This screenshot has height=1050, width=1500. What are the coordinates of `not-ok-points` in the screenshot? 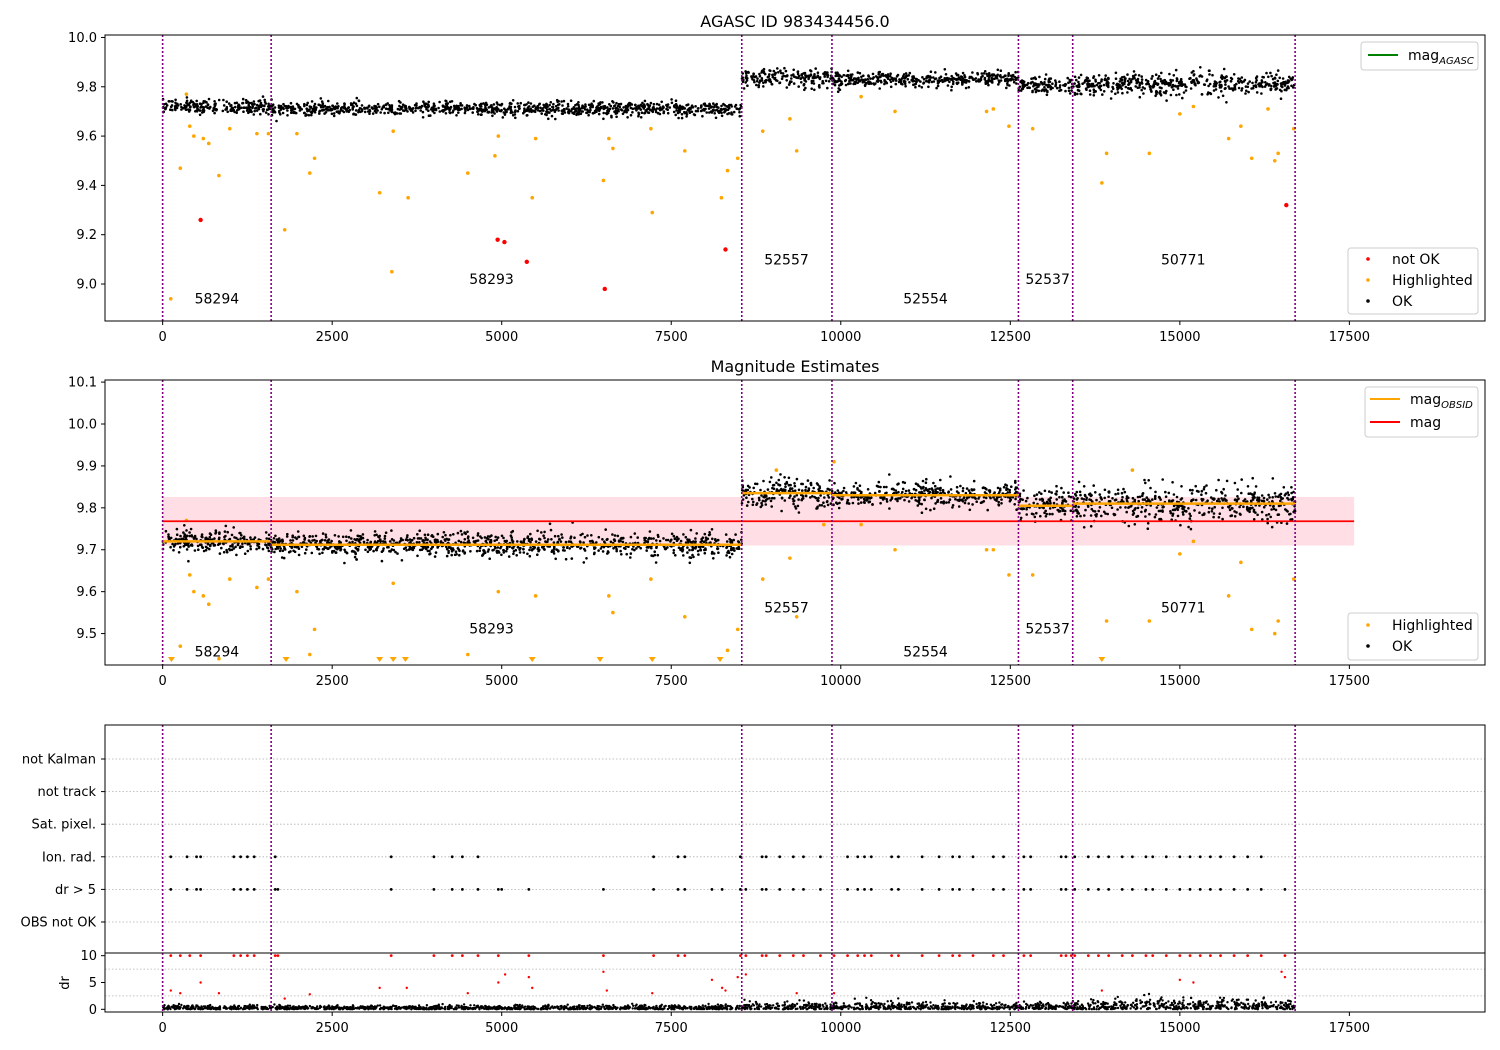 It's located at (743, 247).